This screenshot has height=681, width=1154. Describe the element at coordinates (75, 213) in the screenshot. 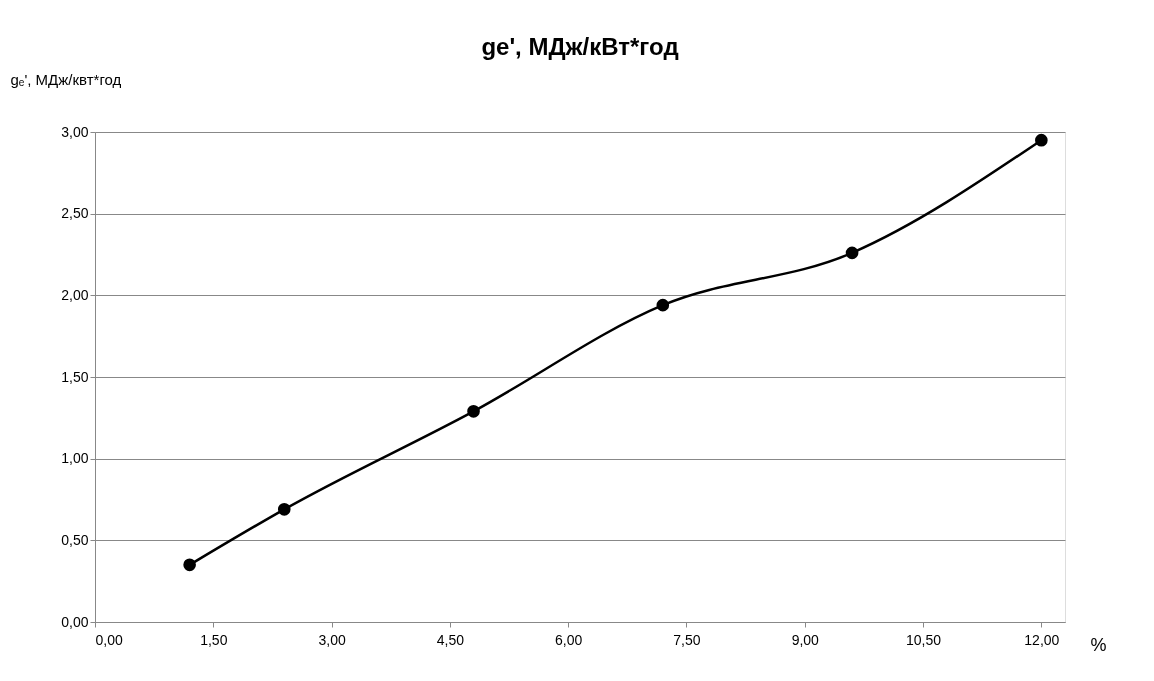

I see `y-tick-label: 2,50` at that location.